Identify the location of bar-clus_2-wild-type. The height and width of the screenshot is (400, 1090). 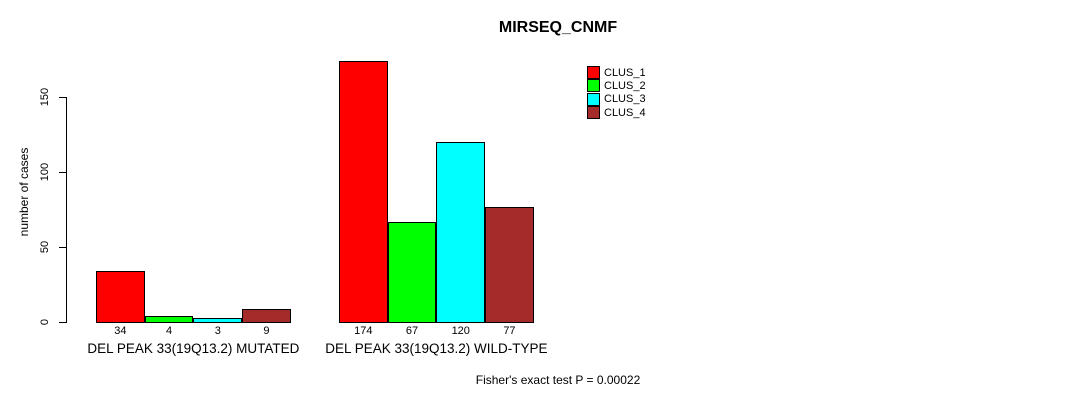
(412, 272).